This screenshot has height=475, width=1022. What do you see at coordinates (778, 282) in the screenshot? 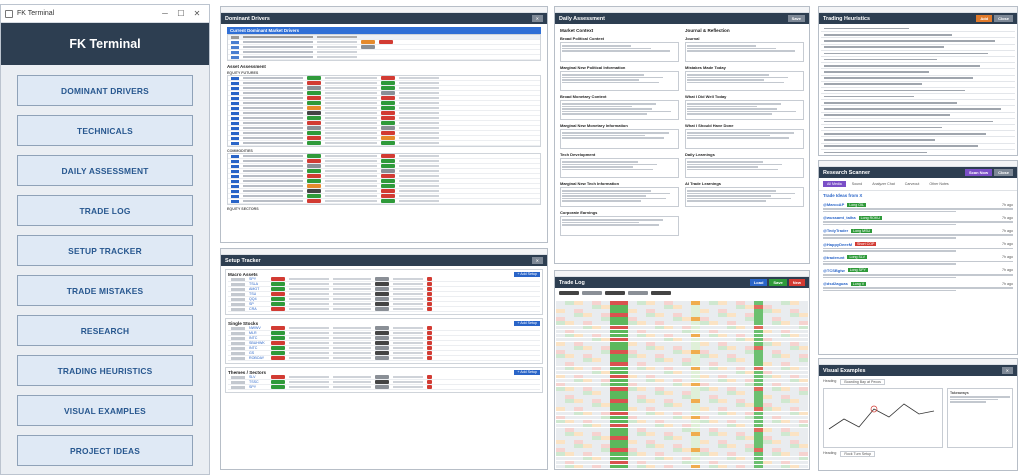
I see `save-button: Save` at bounding box center [778, 282].